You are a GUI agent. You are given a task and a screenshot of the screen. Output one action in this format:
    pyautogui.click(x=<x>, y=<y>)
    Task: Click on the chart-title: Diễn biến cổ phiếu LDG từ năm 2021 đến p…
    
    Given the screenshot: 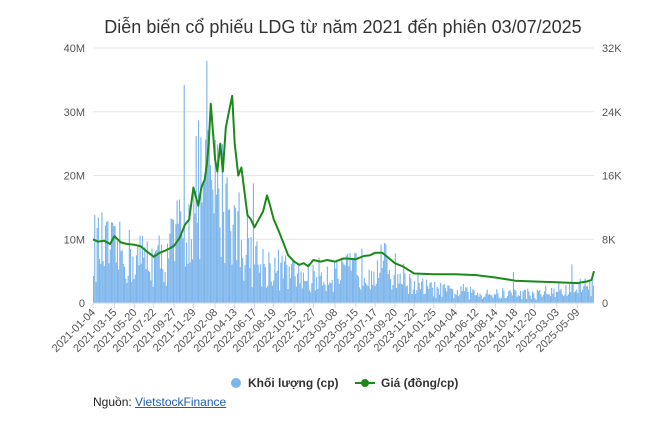 What is the action you would take?
    pyautogui.click(x=342, y=26)
    